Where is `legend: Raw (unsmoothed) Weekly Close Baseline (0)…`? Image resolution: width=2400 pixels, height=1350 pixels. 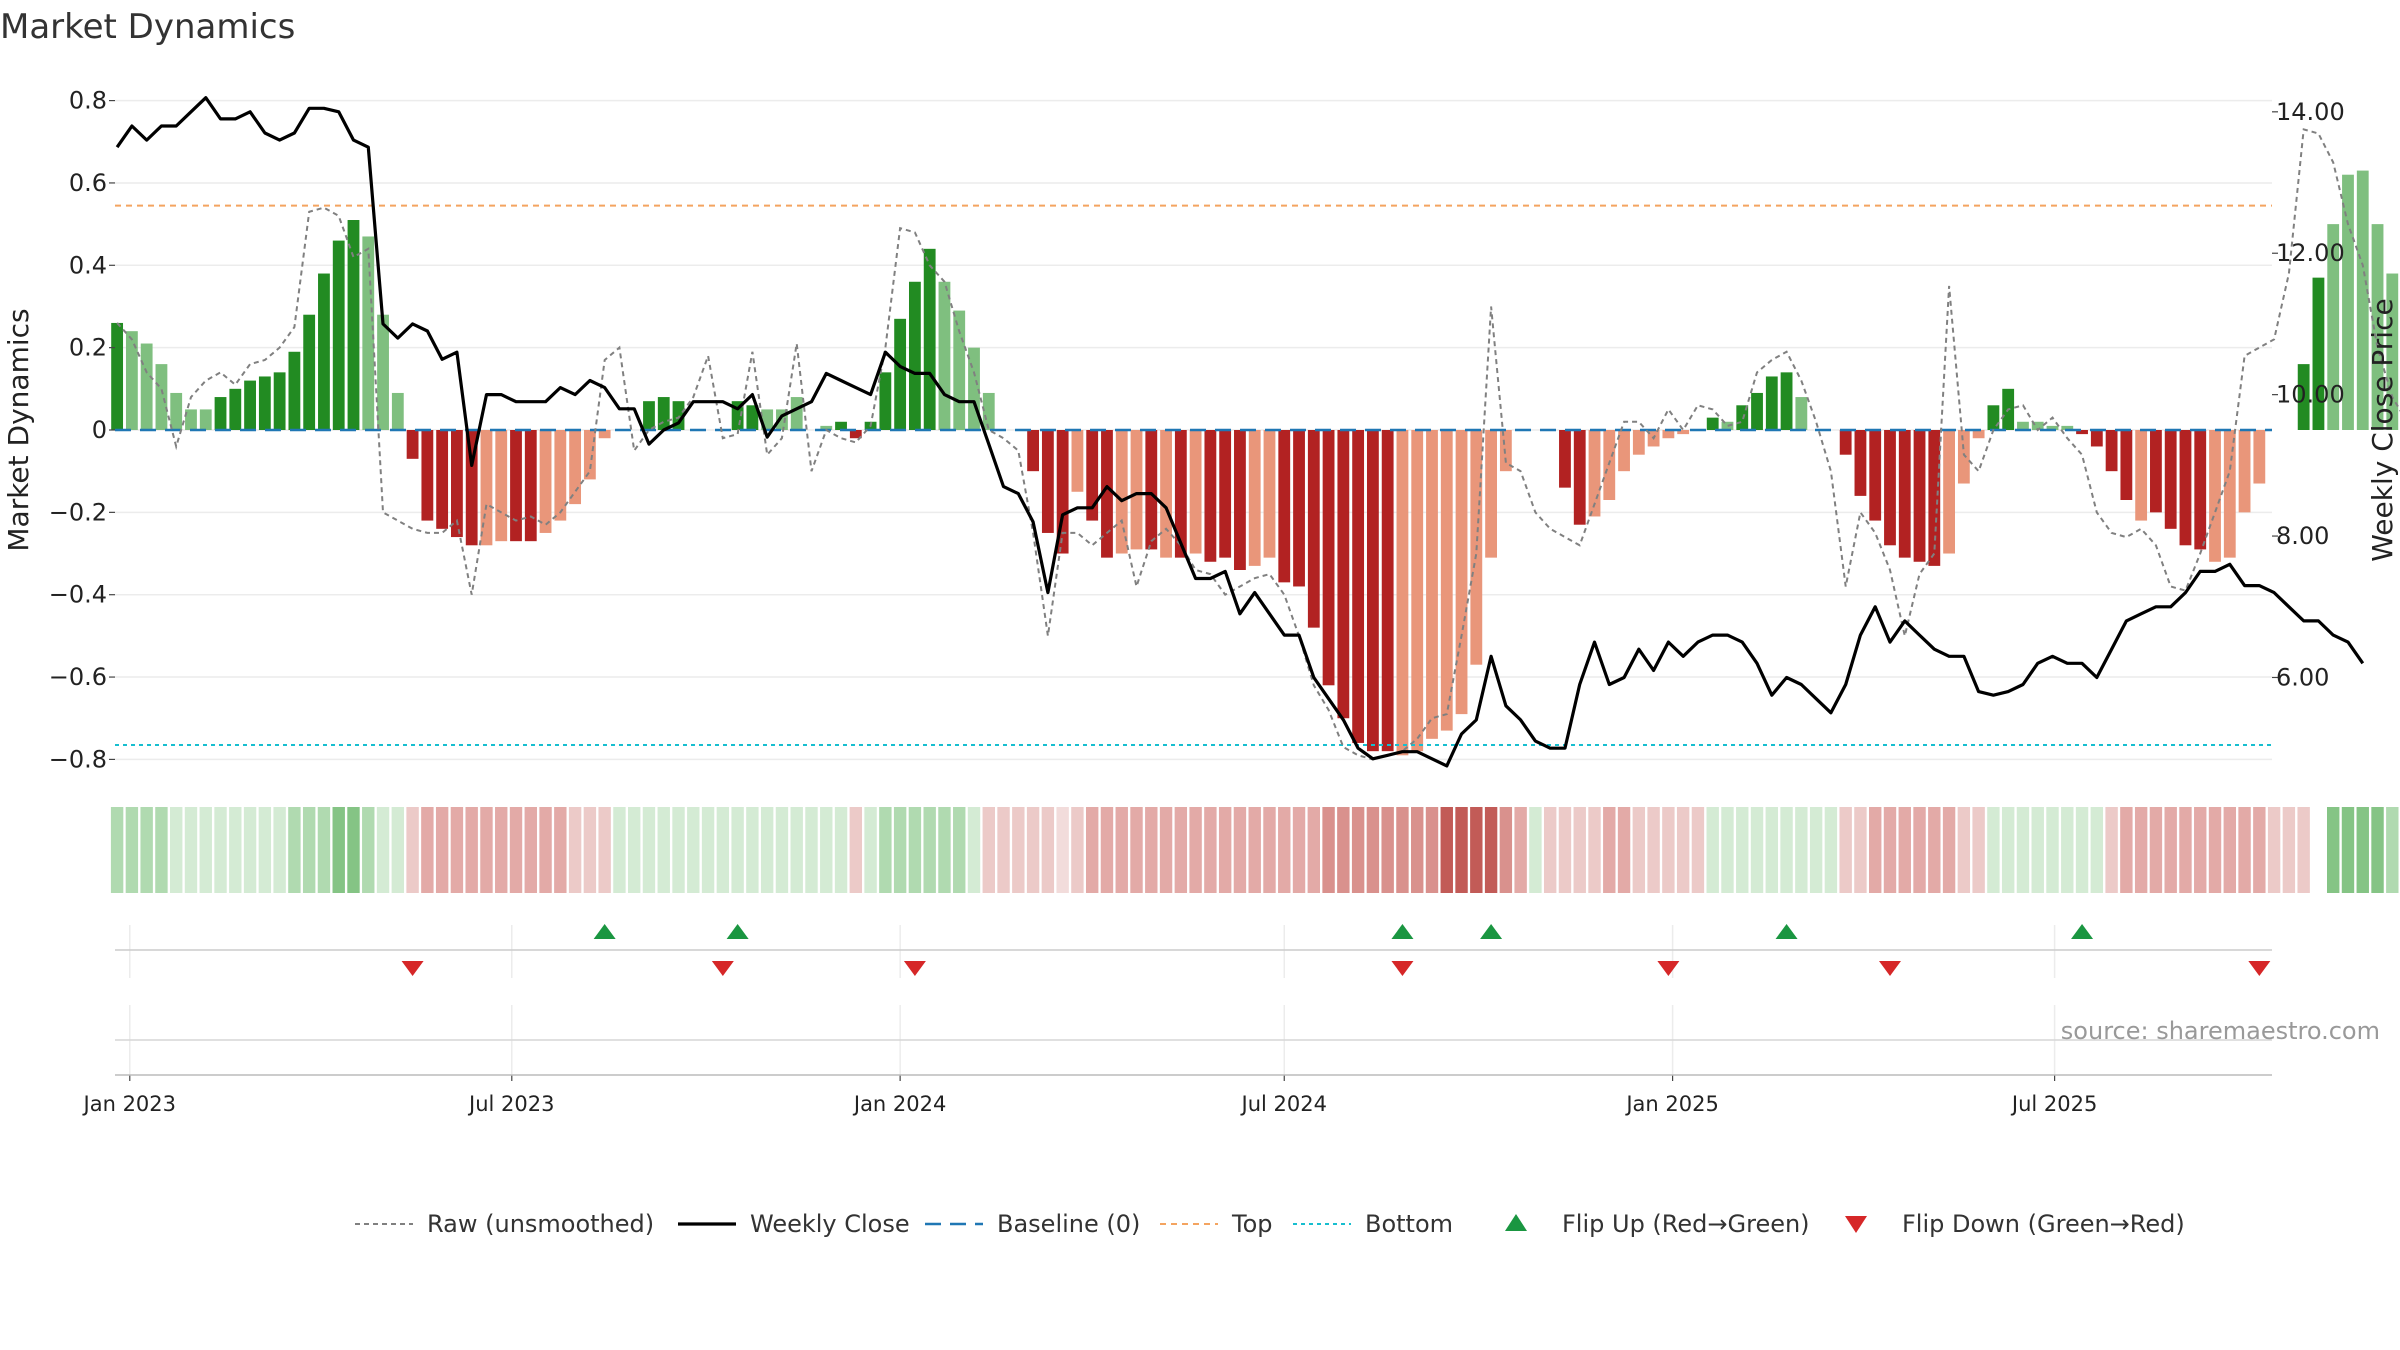 legend: Raw (unsmoothed) Weekly Close Baseline (0)… is located at coordinates (1270, 1224).